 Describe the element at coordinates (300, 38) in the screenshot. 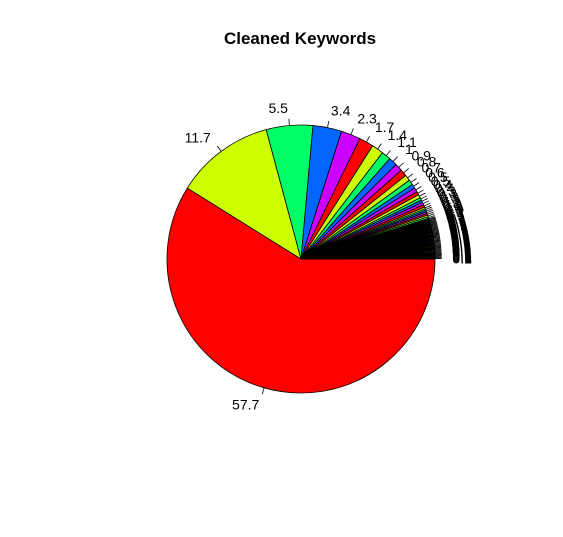

I see `chart-title: Cleaned Keywords` at that location.